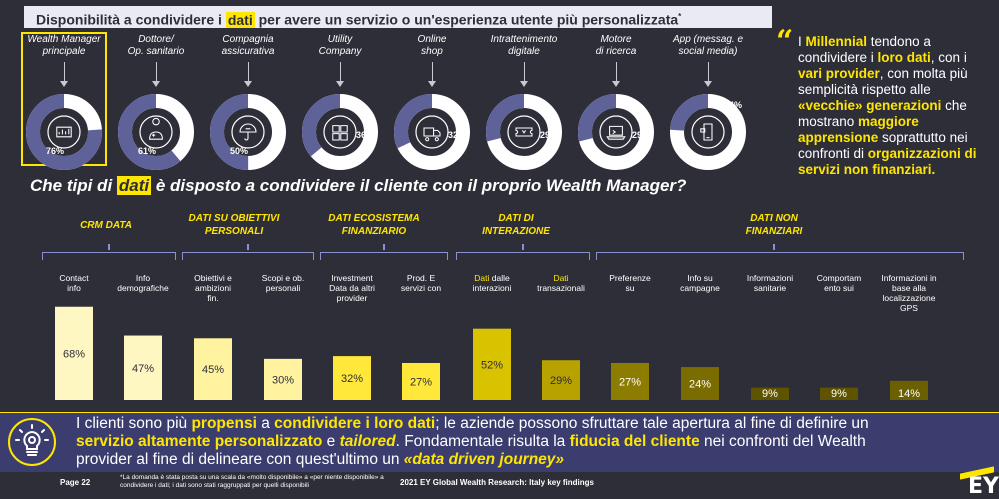 The width and height of the screenshot is (999, 499). I want to click on donut-label: Utility Company, so click(340, 45).